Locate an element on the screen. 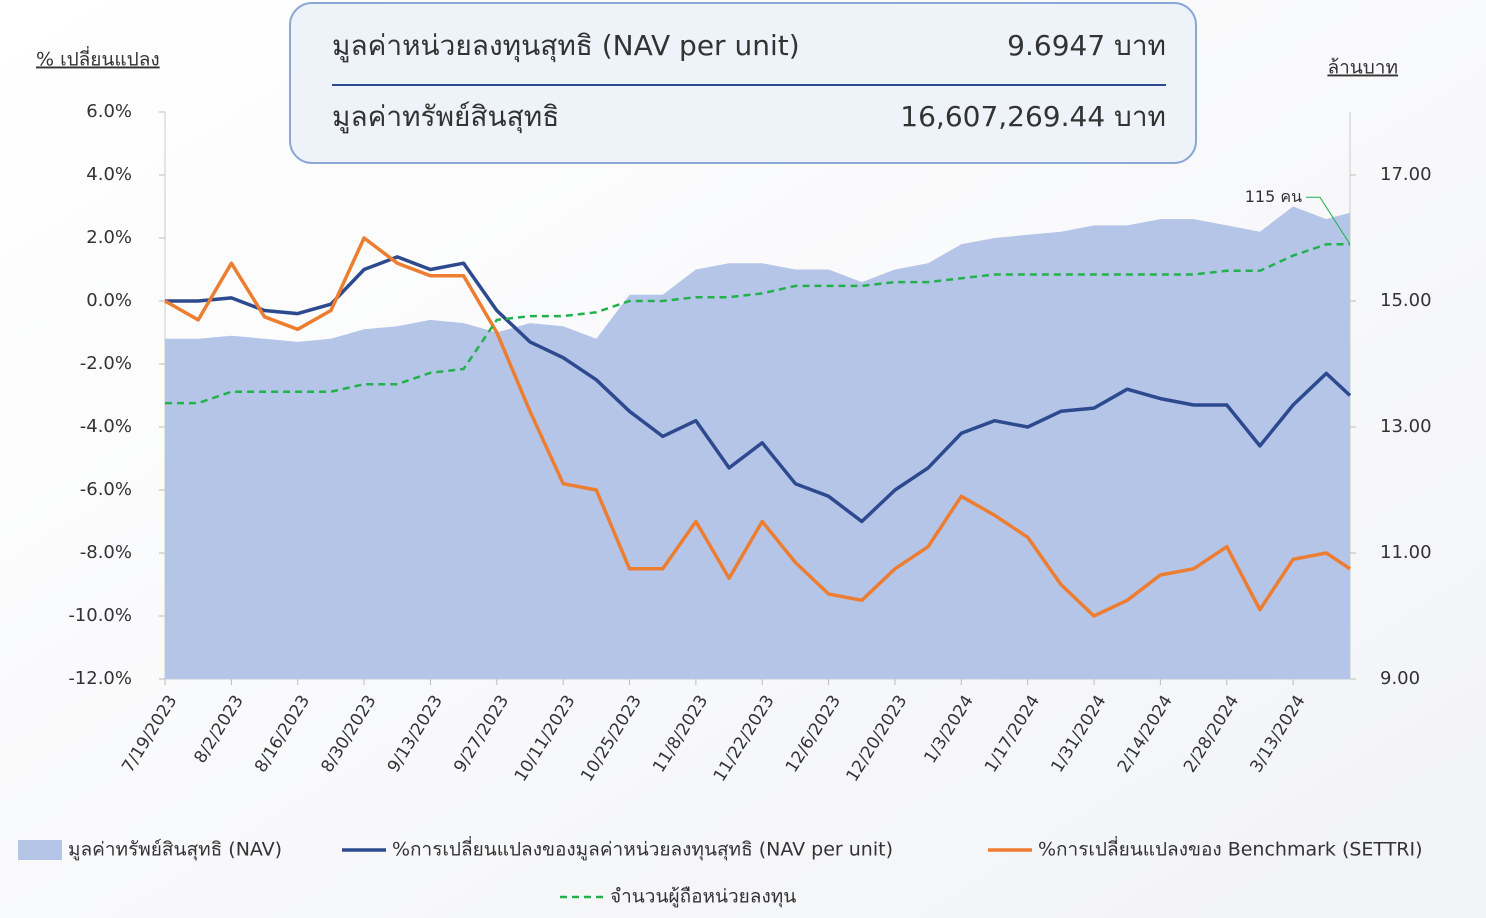  y-tick-label: 6.0% is located at coordinates (109, 111).